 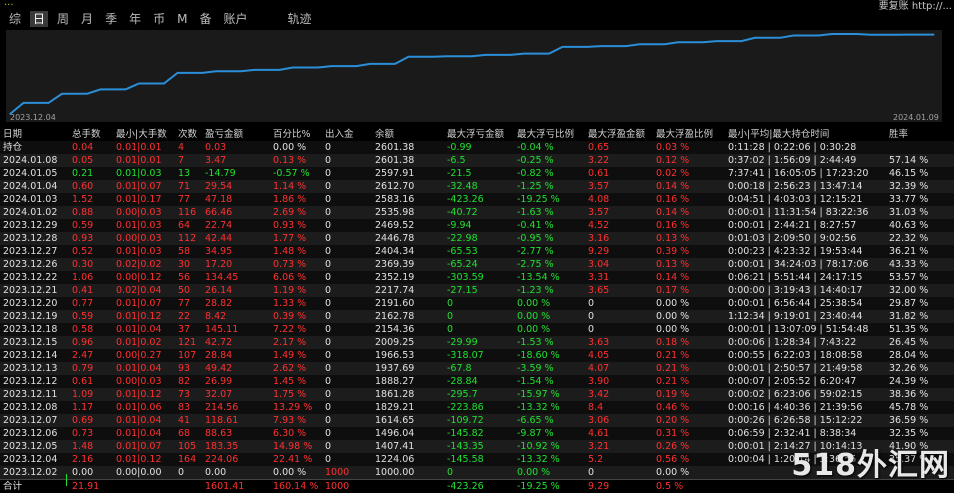 What do you see at coordinates (805, 251) in the screenshot?
I see `table-cell: 0:00:23 | 4:23:32 | 19:53:44` at bounding box center [805, 251].